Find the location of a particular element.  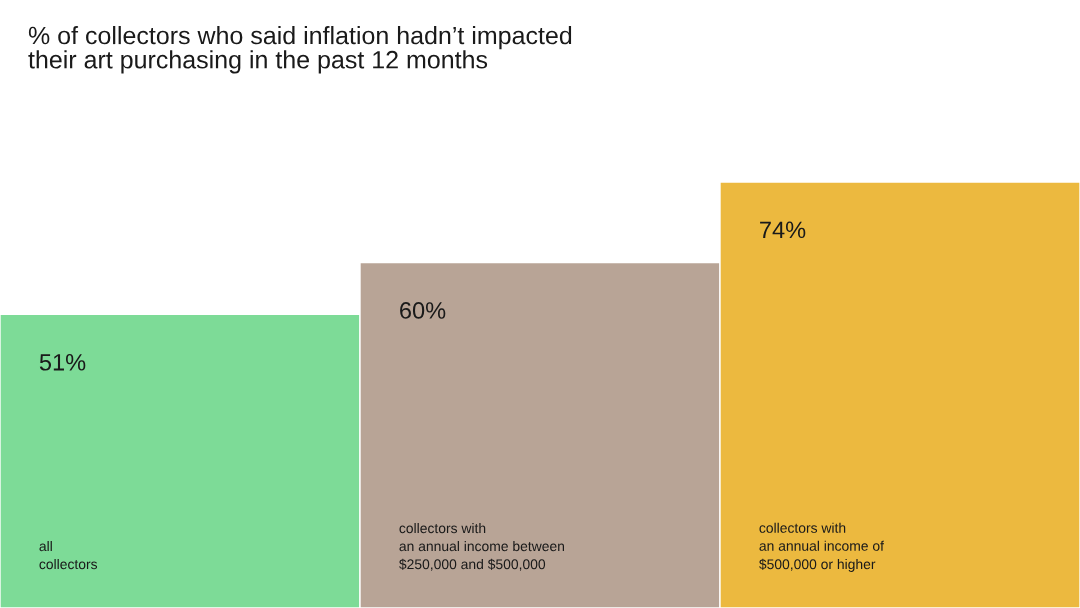

data-label: 74% is located at coordinates (783, 230).